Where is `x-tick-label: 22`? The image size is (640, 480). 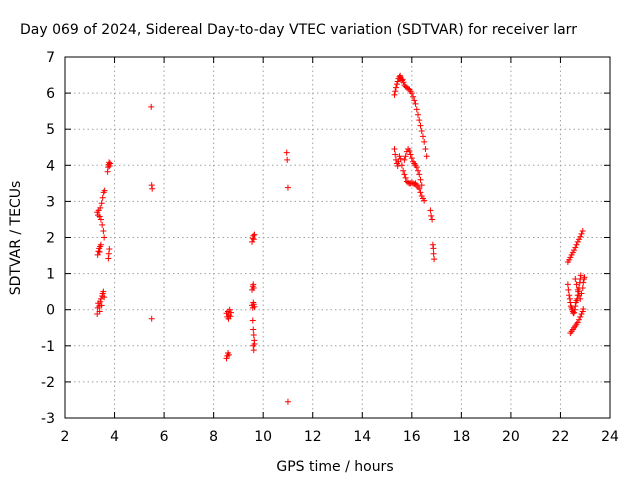
x-tick-label: 22 is located at coordinates (561, 437).